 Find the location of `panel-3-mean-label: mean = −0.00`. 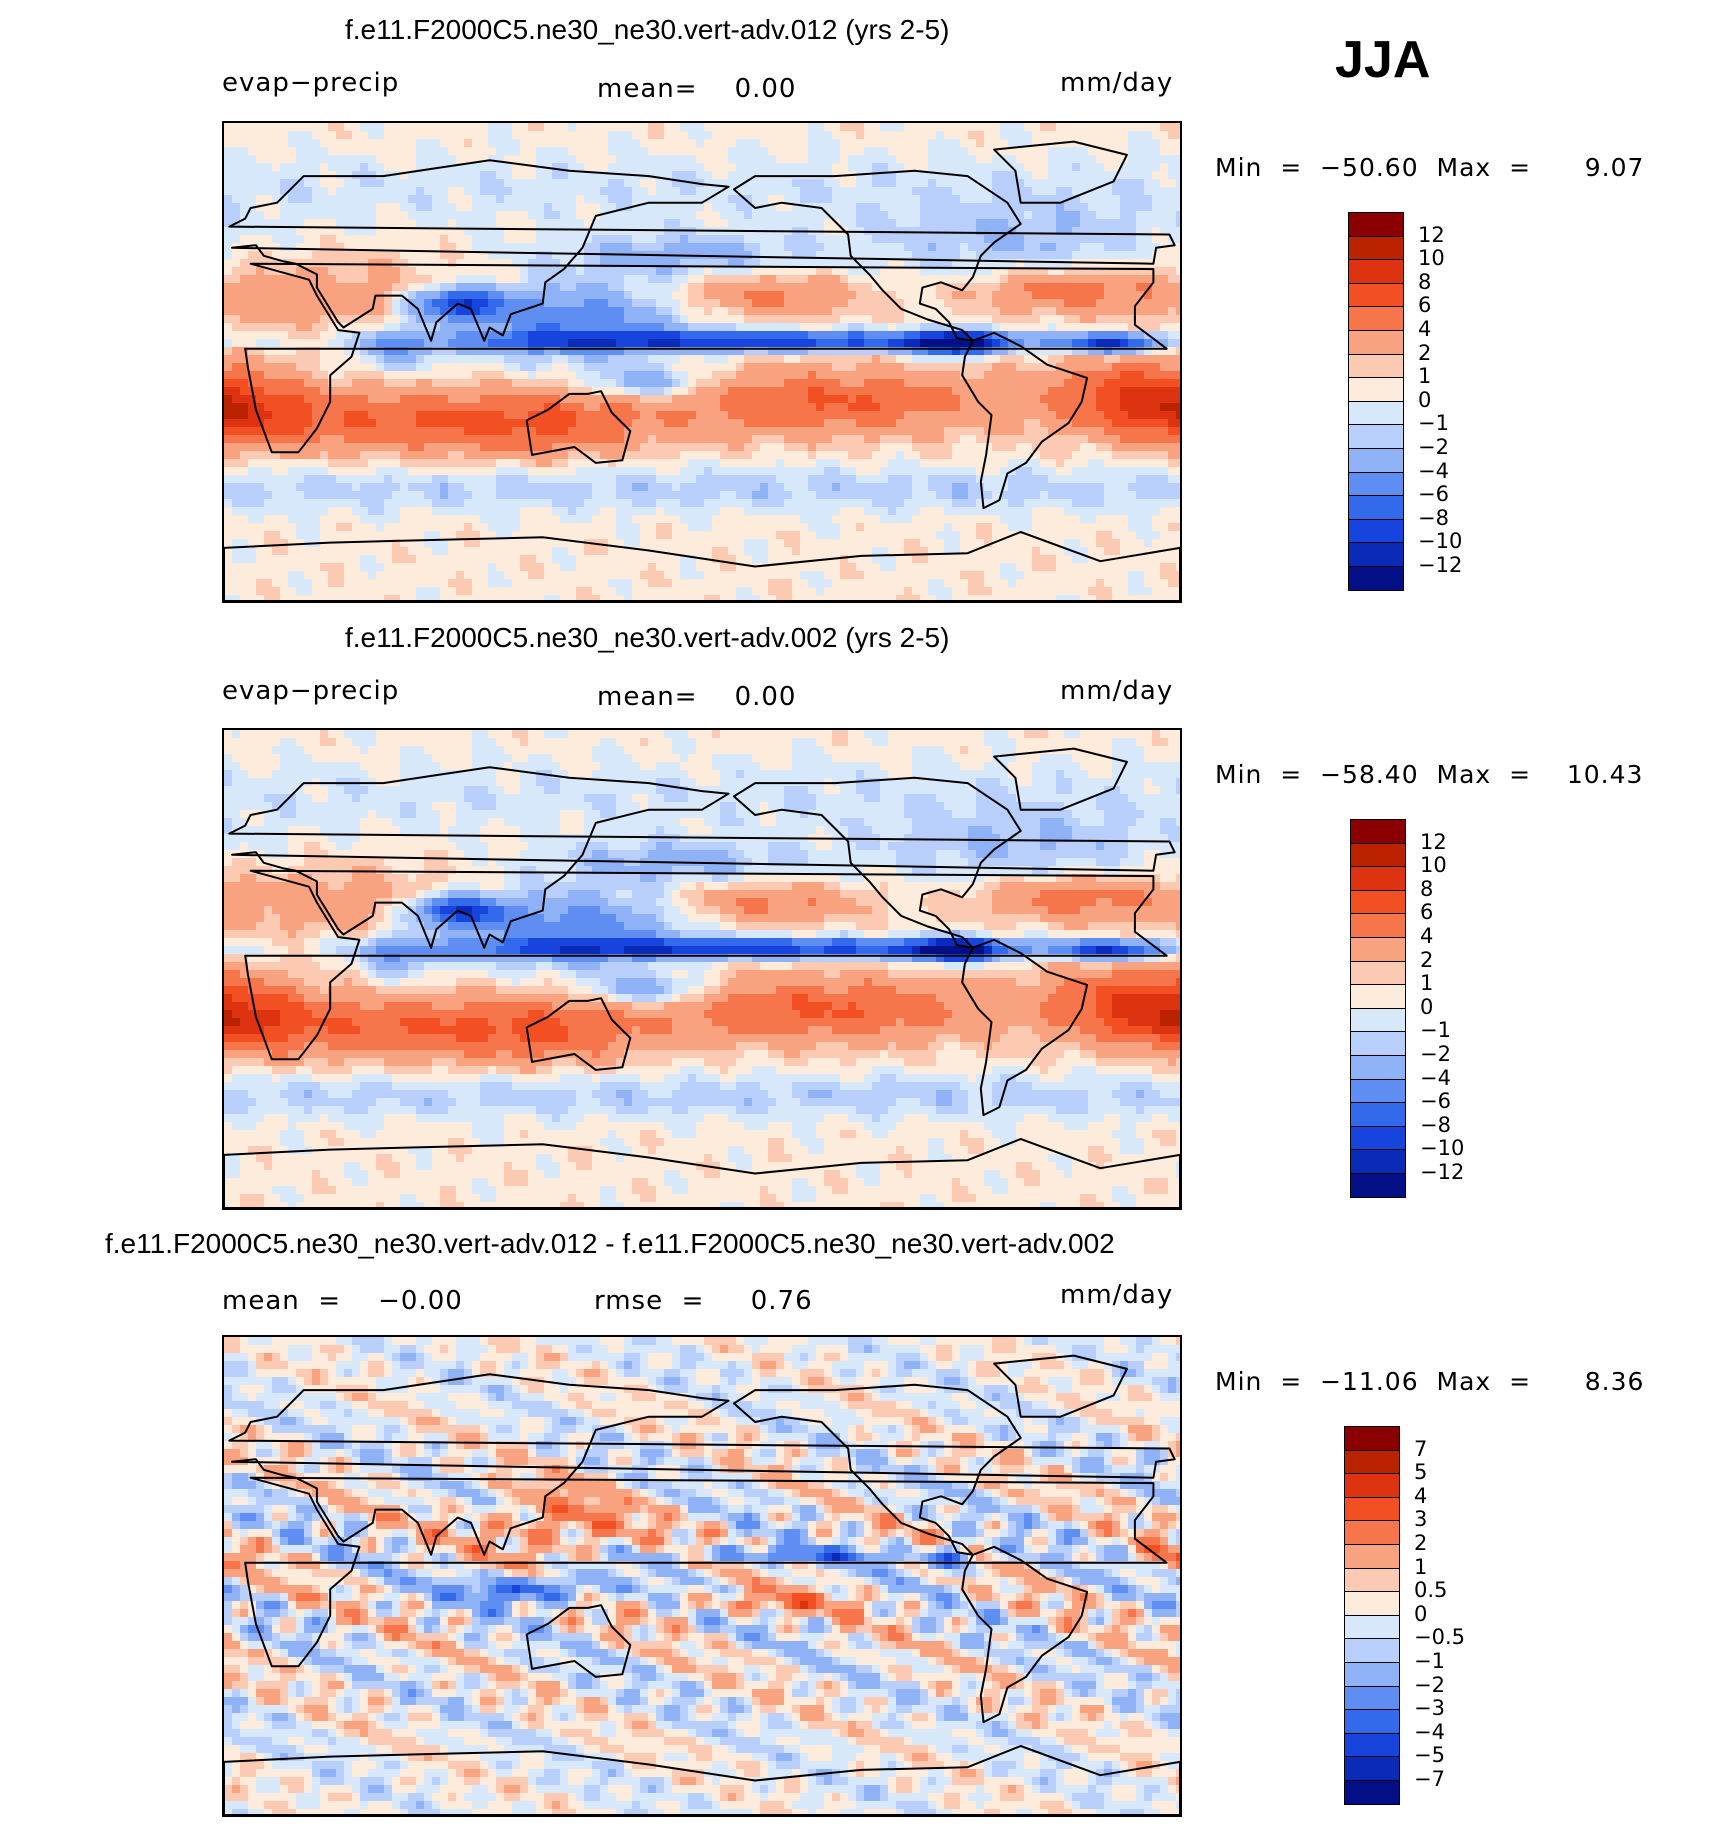

panel-3-mean-label: mean = −0.00 is located at coordinates (342, 1301).